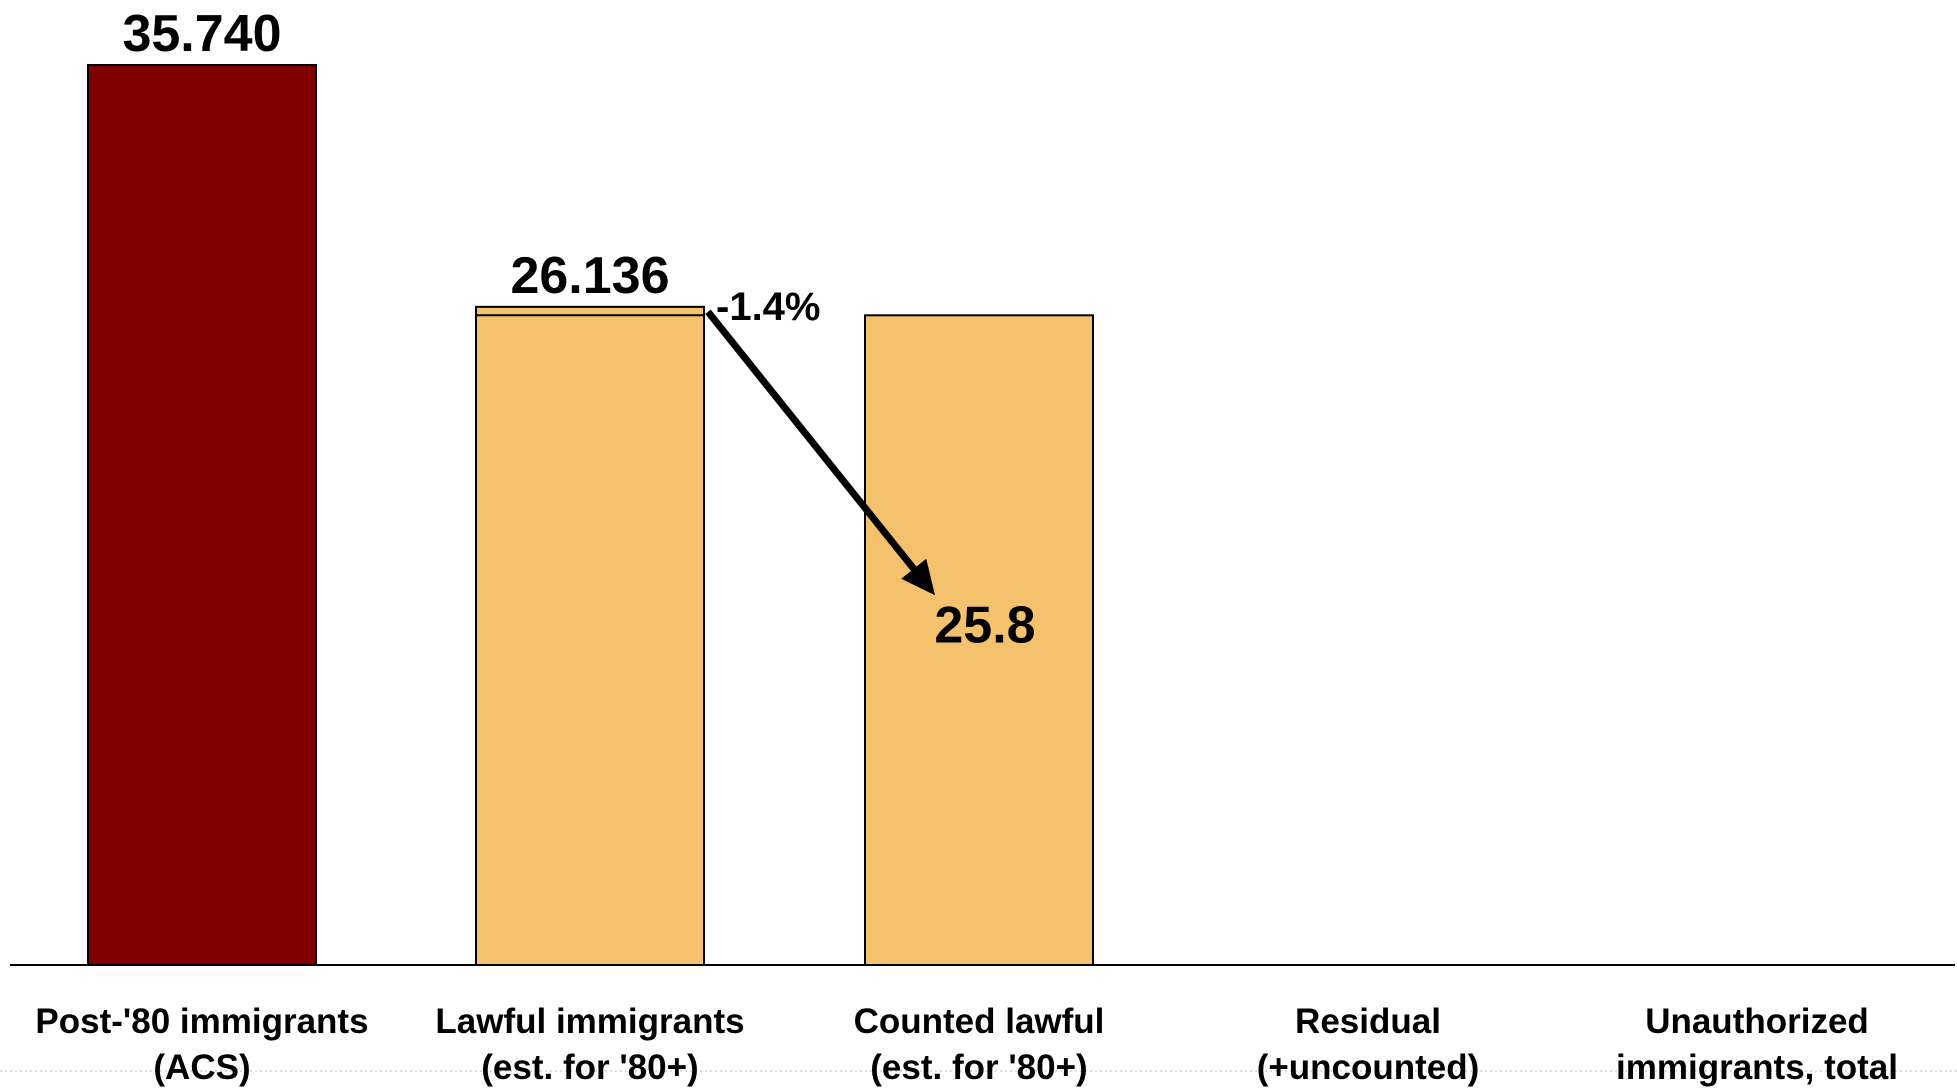 The image size is (1957, 1090). What do you see at coordinates (1368, 1067) in the screenshot?
I see `category-label-residual-line-2: (+uncounted)` at bounding box center [1368, 1067].